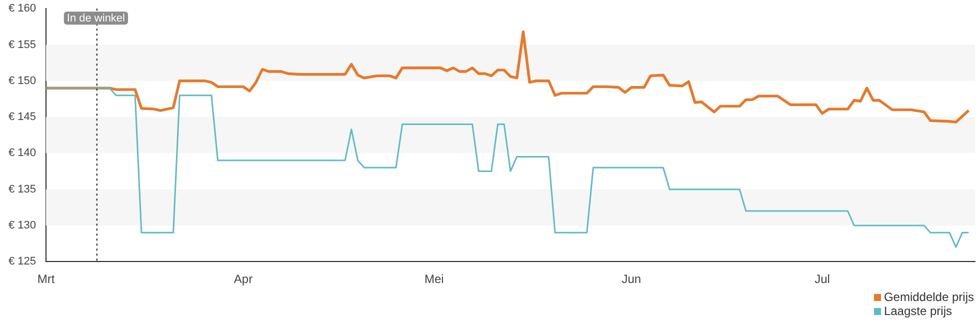  I want to click on y-tick-label: € 140, so click(22, 153).